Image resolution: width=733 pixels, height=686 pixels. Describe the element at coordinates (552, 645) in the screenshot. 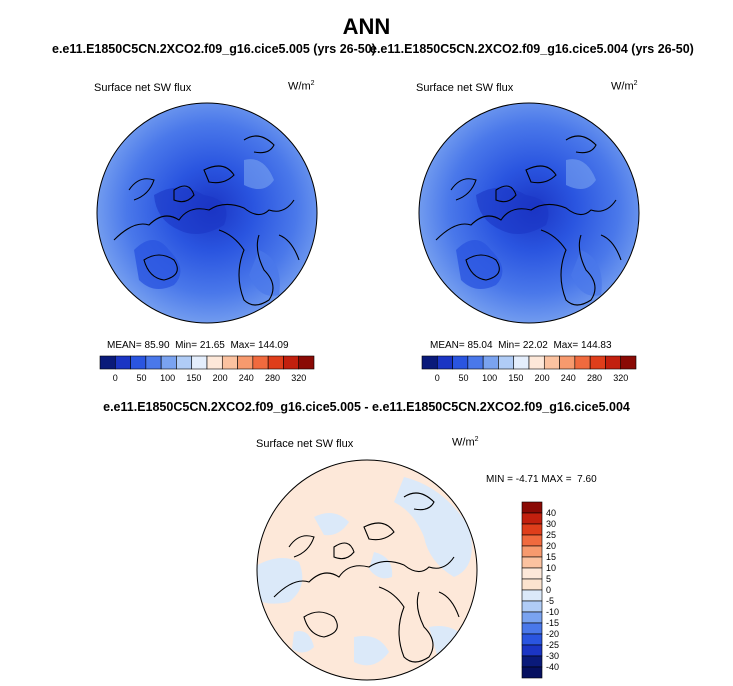

I see `colorbar-tick-label: -25` at that location.